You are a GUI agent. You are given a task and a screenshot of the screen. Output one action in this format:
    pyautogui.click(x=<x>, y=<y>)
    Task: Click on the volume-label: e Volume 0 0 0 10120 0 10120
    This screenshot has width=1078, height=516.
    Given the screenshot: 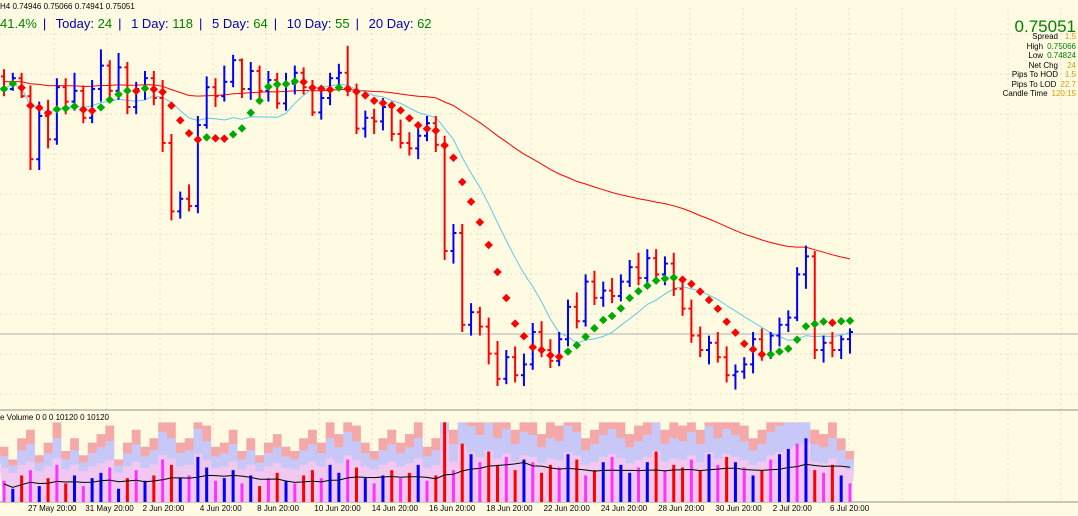 What is the action you would take?
    pyautogui.click(x=54, y=417)
    